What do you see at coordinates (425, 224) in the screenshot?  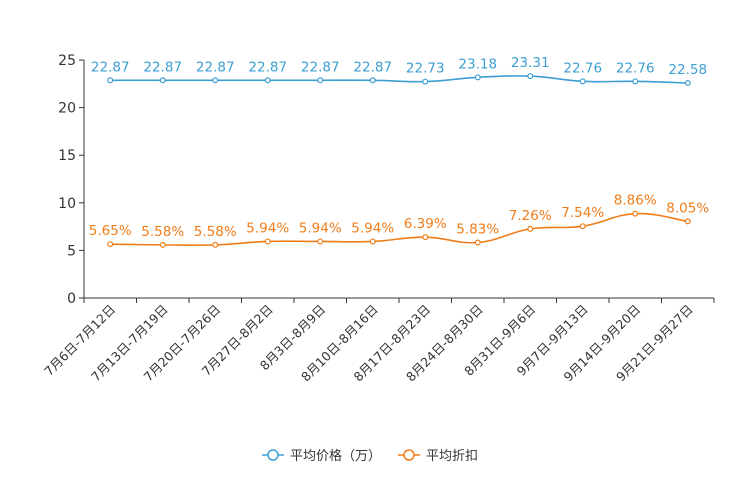 I see `data-label: 6.39%` at bounding box center [425, 224].